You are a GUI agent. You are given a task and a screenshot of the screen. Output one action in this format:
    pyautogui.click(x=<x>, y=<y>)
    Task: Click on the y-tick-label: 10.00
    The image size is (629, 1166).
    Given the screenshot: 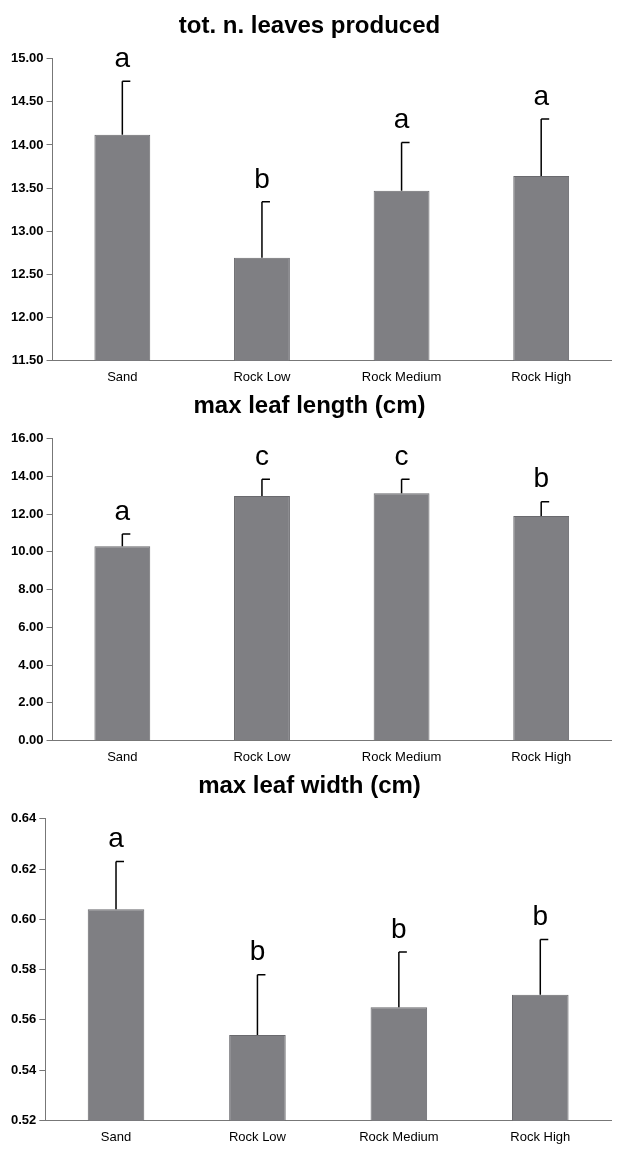 What is the action you would take?
    pyautogui.click(x=27, y=551)
    